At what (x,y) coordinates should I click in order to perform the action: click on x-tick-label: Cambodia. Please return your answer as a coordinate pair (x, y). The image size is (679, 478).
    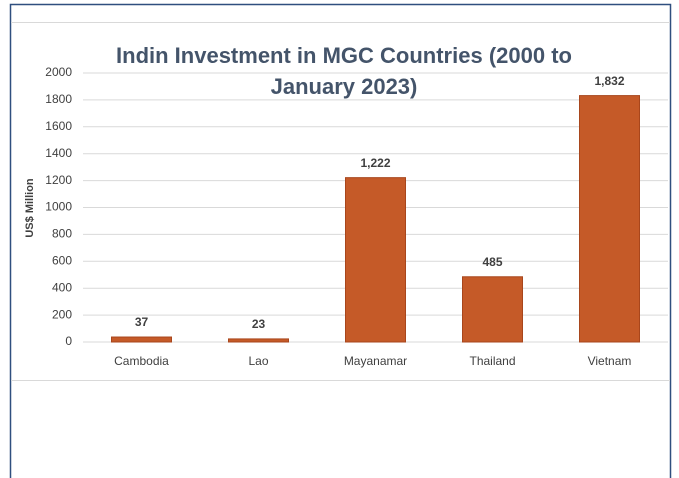
    Looking at the image, I should click on (141, 361).